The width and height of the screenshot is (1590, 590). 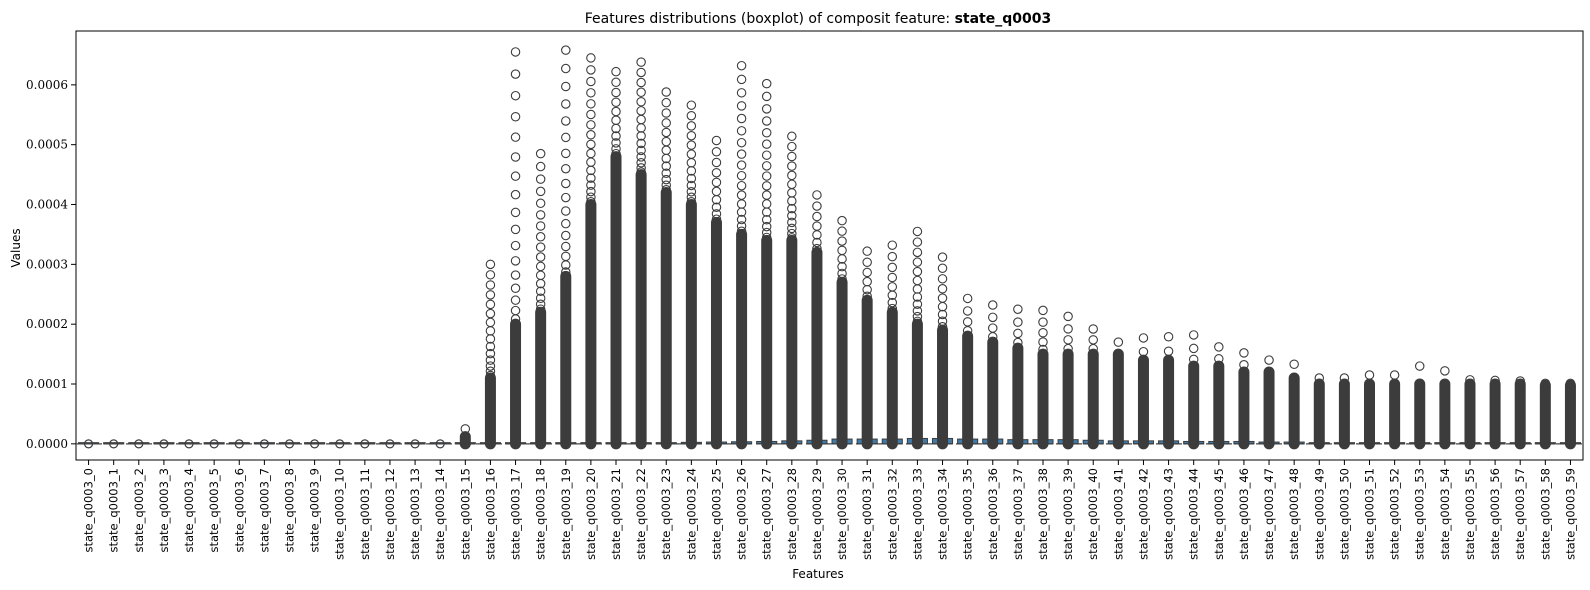 What do you see at coordinates (164, 510) in the screenshot?
I see `x-tick-label: state_q0003_3` at bounding box center [164, 510].